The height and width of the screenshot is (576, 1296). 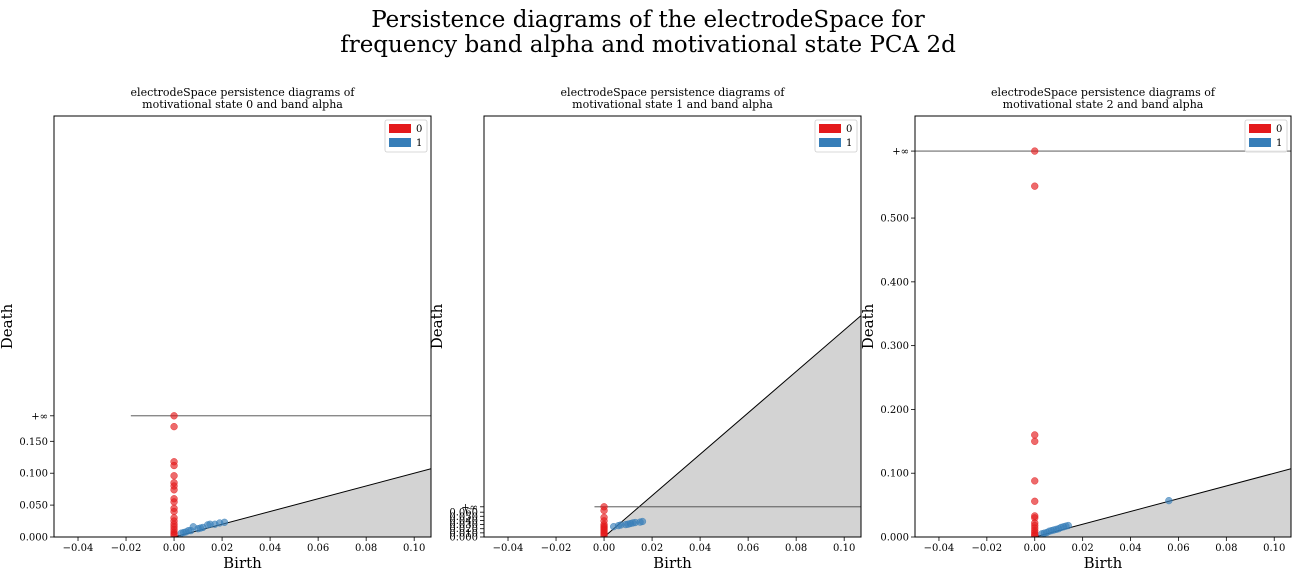 What do you see at coordinates (894, 410) in the screenshot?
I see `y-tick-label: 0.200` at bounding box center [894, 410].